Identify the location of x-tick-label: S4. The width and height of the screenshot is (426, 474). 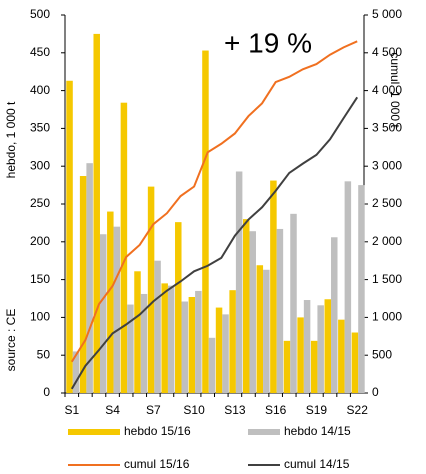
(112, 410).